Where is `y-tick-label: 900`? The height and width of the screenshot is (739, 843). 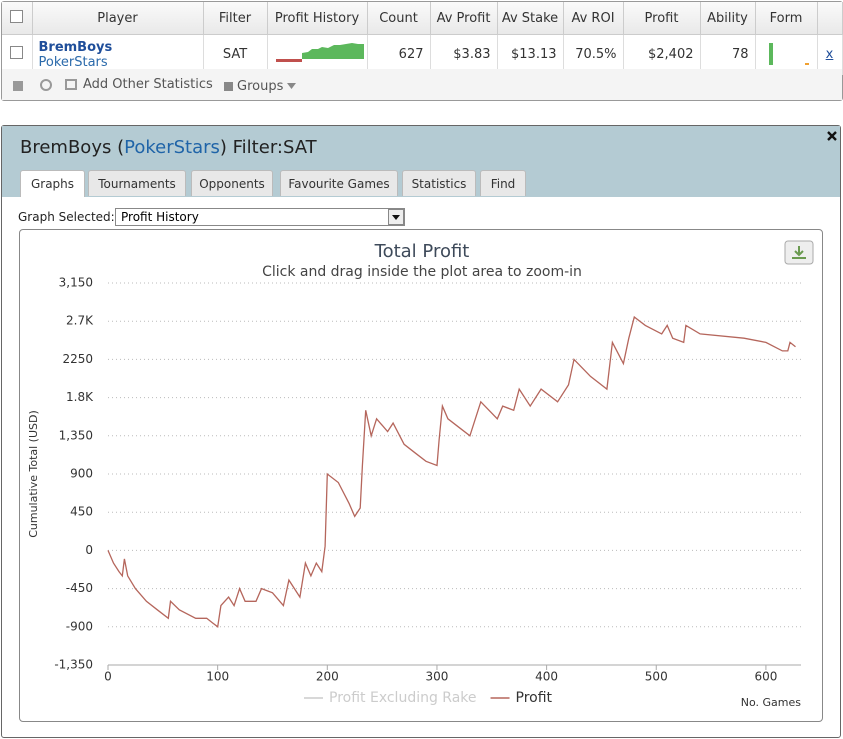 y-tick-label: 900 is located at coordinates (81, 474).